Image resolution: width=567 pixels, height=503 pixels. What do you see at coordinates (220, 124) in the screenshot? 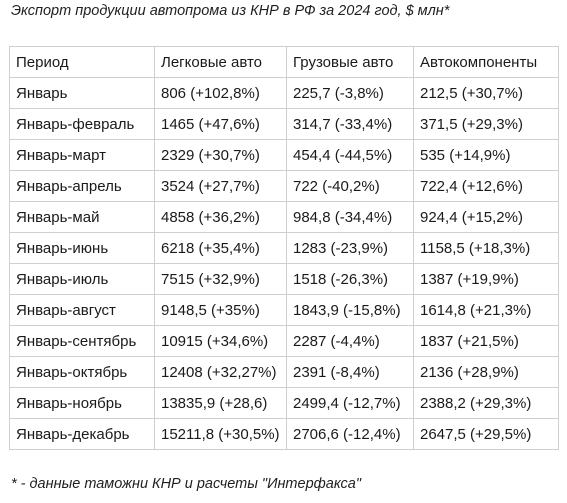
I see `passenger-cars-cell: 1465 (+47,6%)` at bounding box center [220, 124].